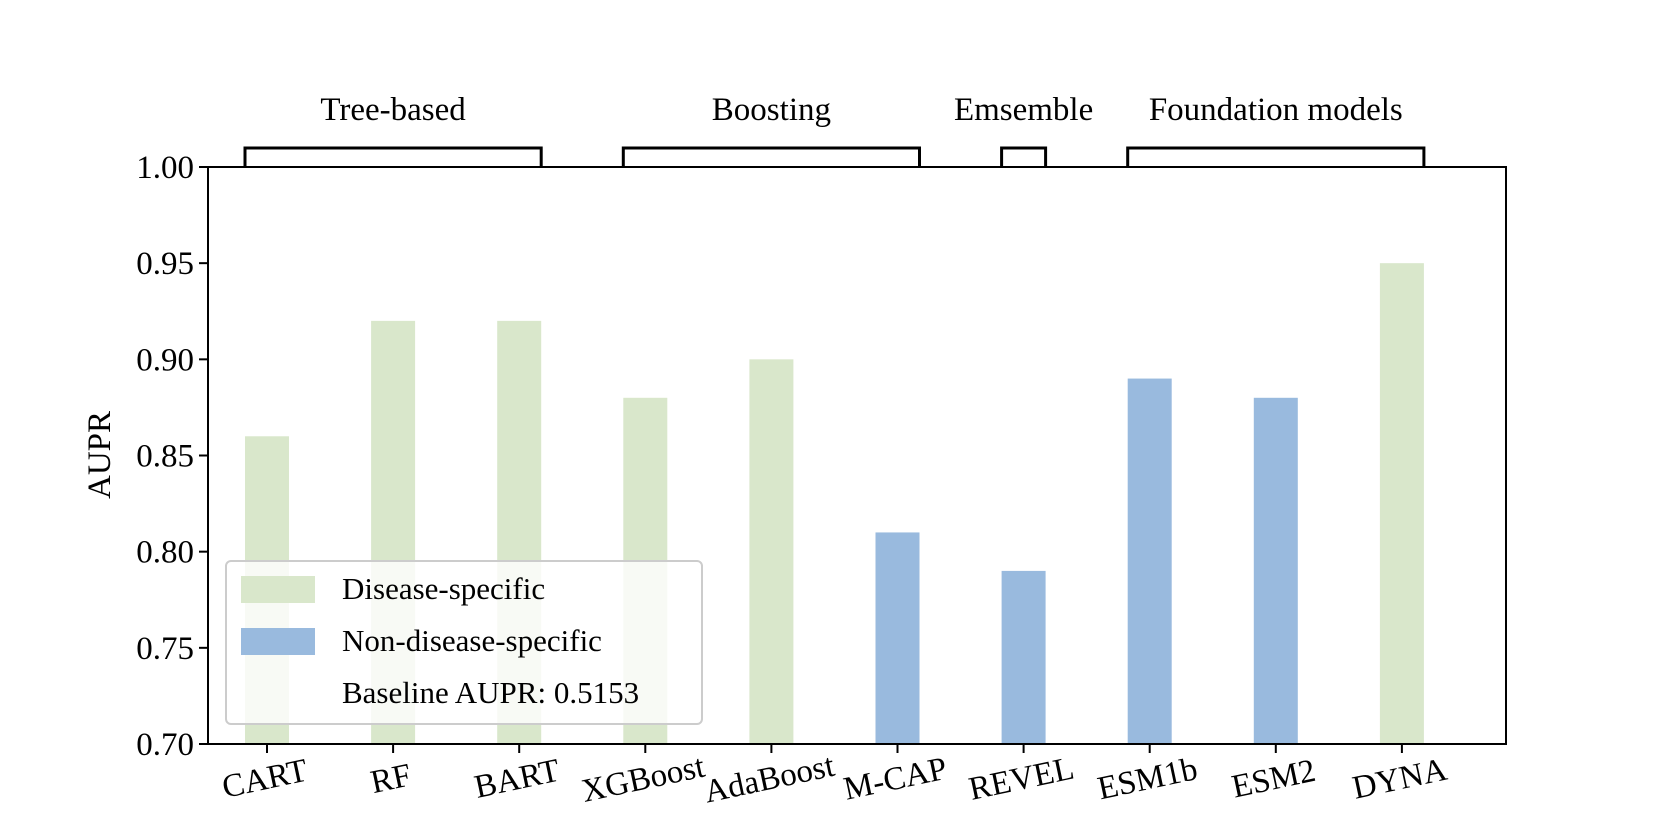 The width and height of the screenshot is (1661, 830). I want to click on bar-m-cap, so click(897, 638).